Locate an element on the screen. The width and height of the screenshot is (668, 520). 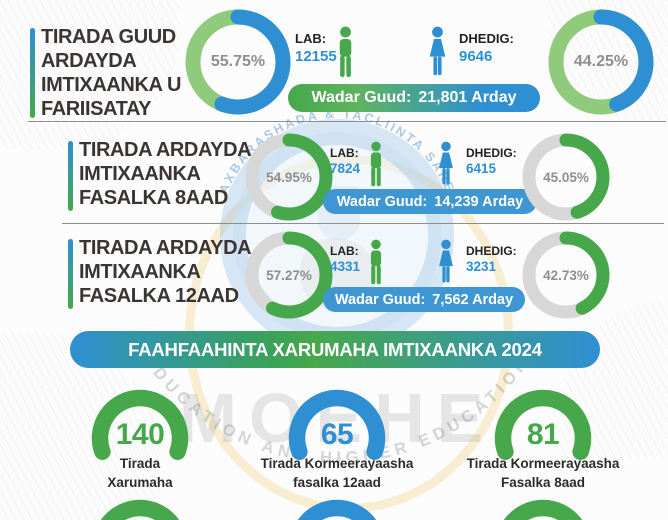
donut-dhedig-share: 44.25% is located at coordinates (601, 62).